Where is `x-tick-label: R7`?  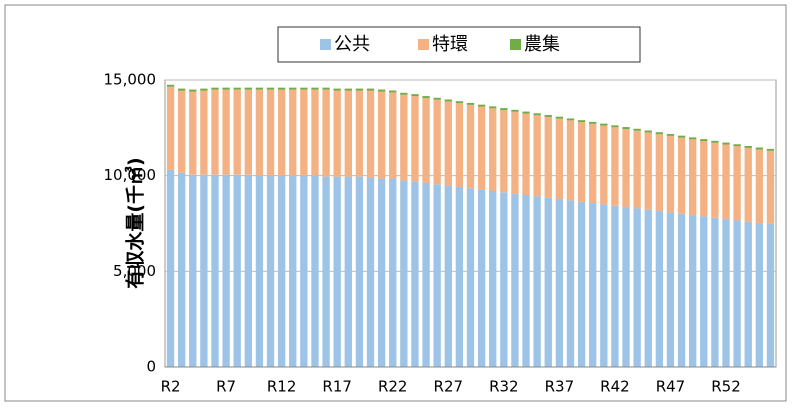 x-tick-label: R7 is located at coordinates (226, 387).